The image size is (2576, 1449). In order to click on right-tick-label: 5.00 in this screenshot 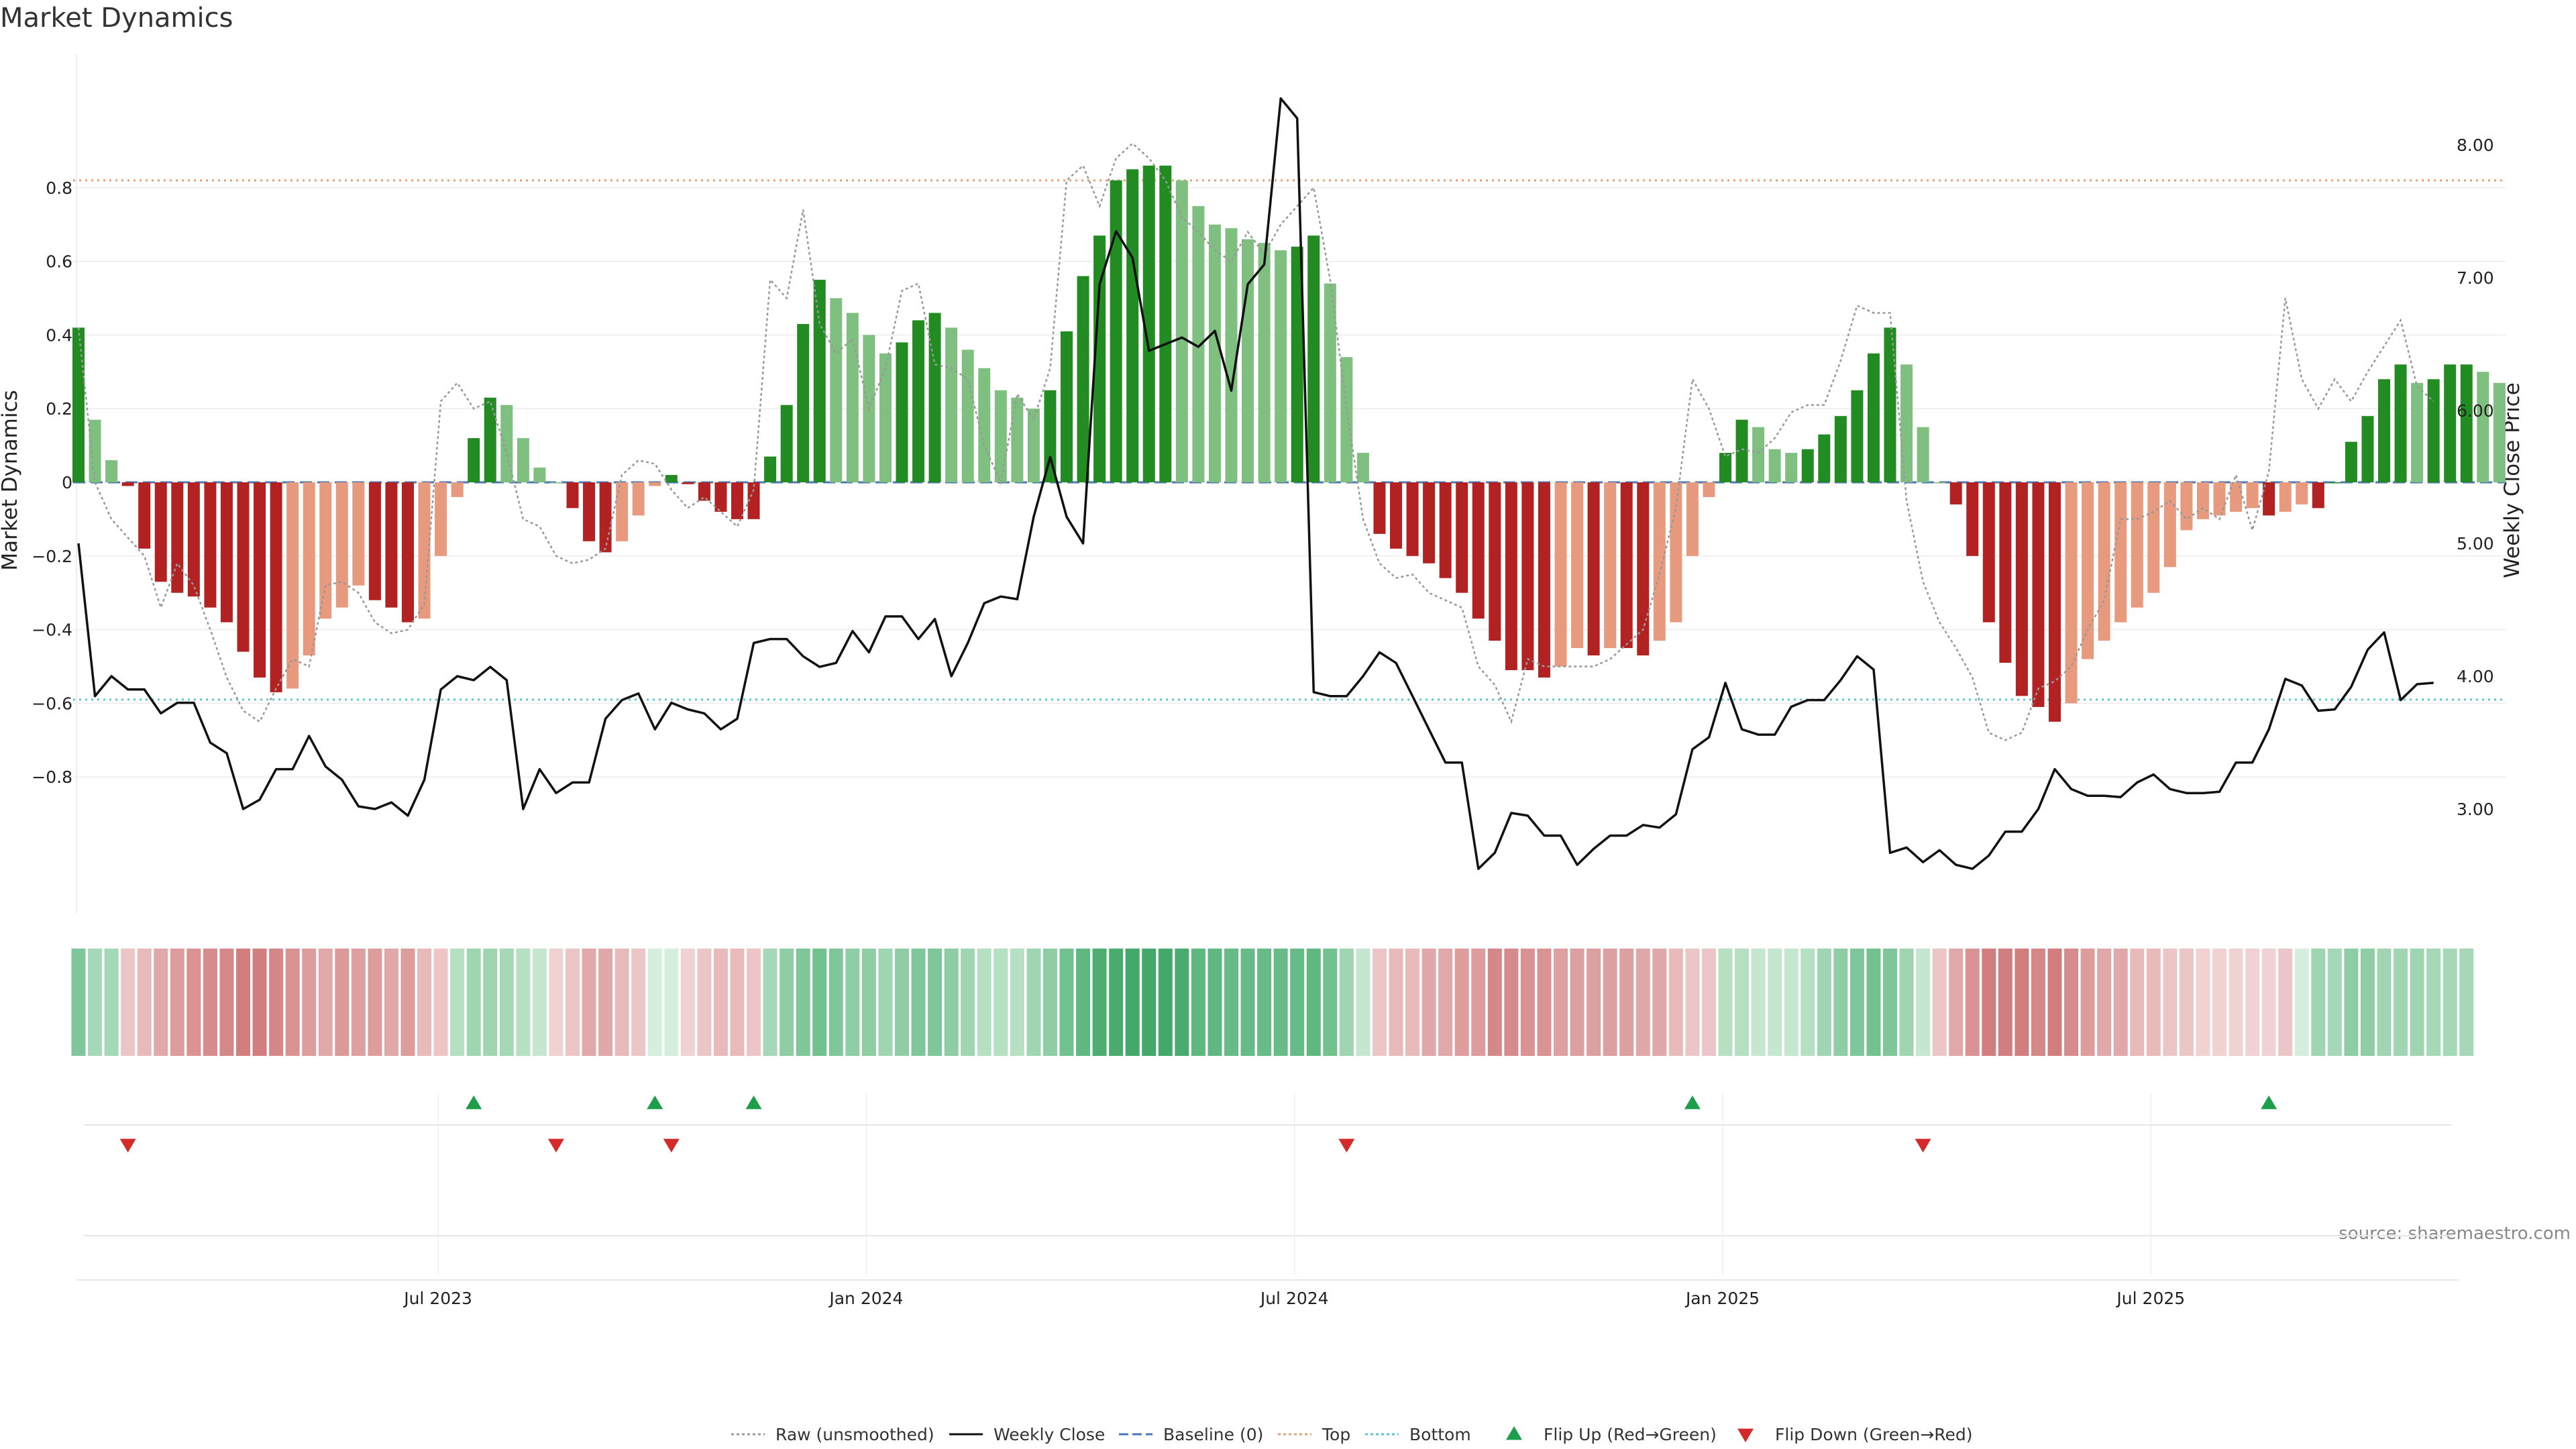, I will do `click(2475, 543)`.